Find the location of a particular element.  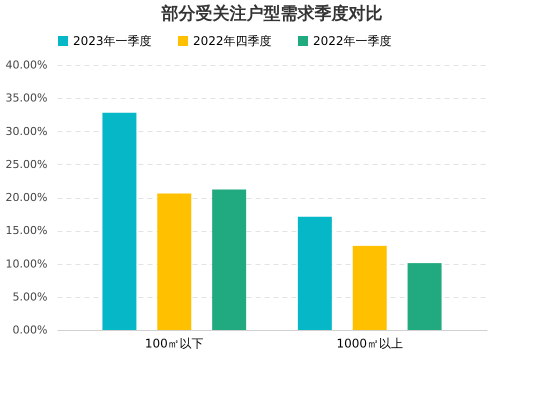

y-tick-label: 25.00% is located at coordinates (27, 164).